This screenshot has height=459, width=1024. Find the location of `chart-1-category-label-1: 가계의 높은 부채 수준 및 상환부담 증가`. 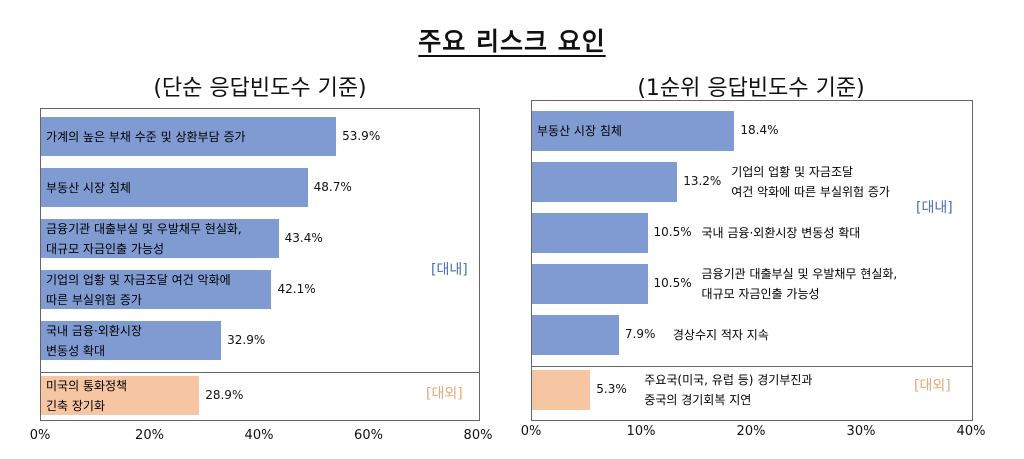

chart-1-category-label-1: 가계의 높은 부채 수준 및 상환부담 증가 is located at coordinates (146, 137).